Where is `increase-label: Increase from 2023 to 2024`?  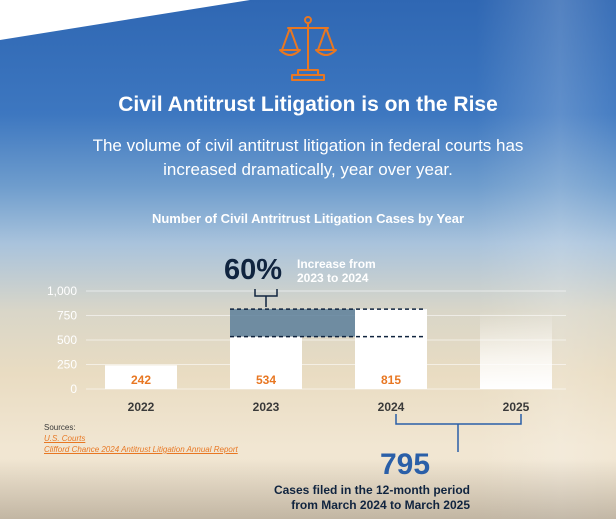 increase-label: Increase from 2023 to 2024 is located at coordinates (352, 271).